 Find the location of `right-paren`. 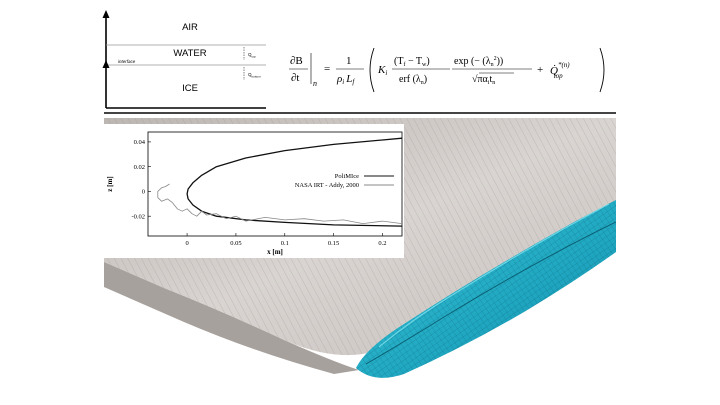

right-paren is located at coordinates (602, 70).